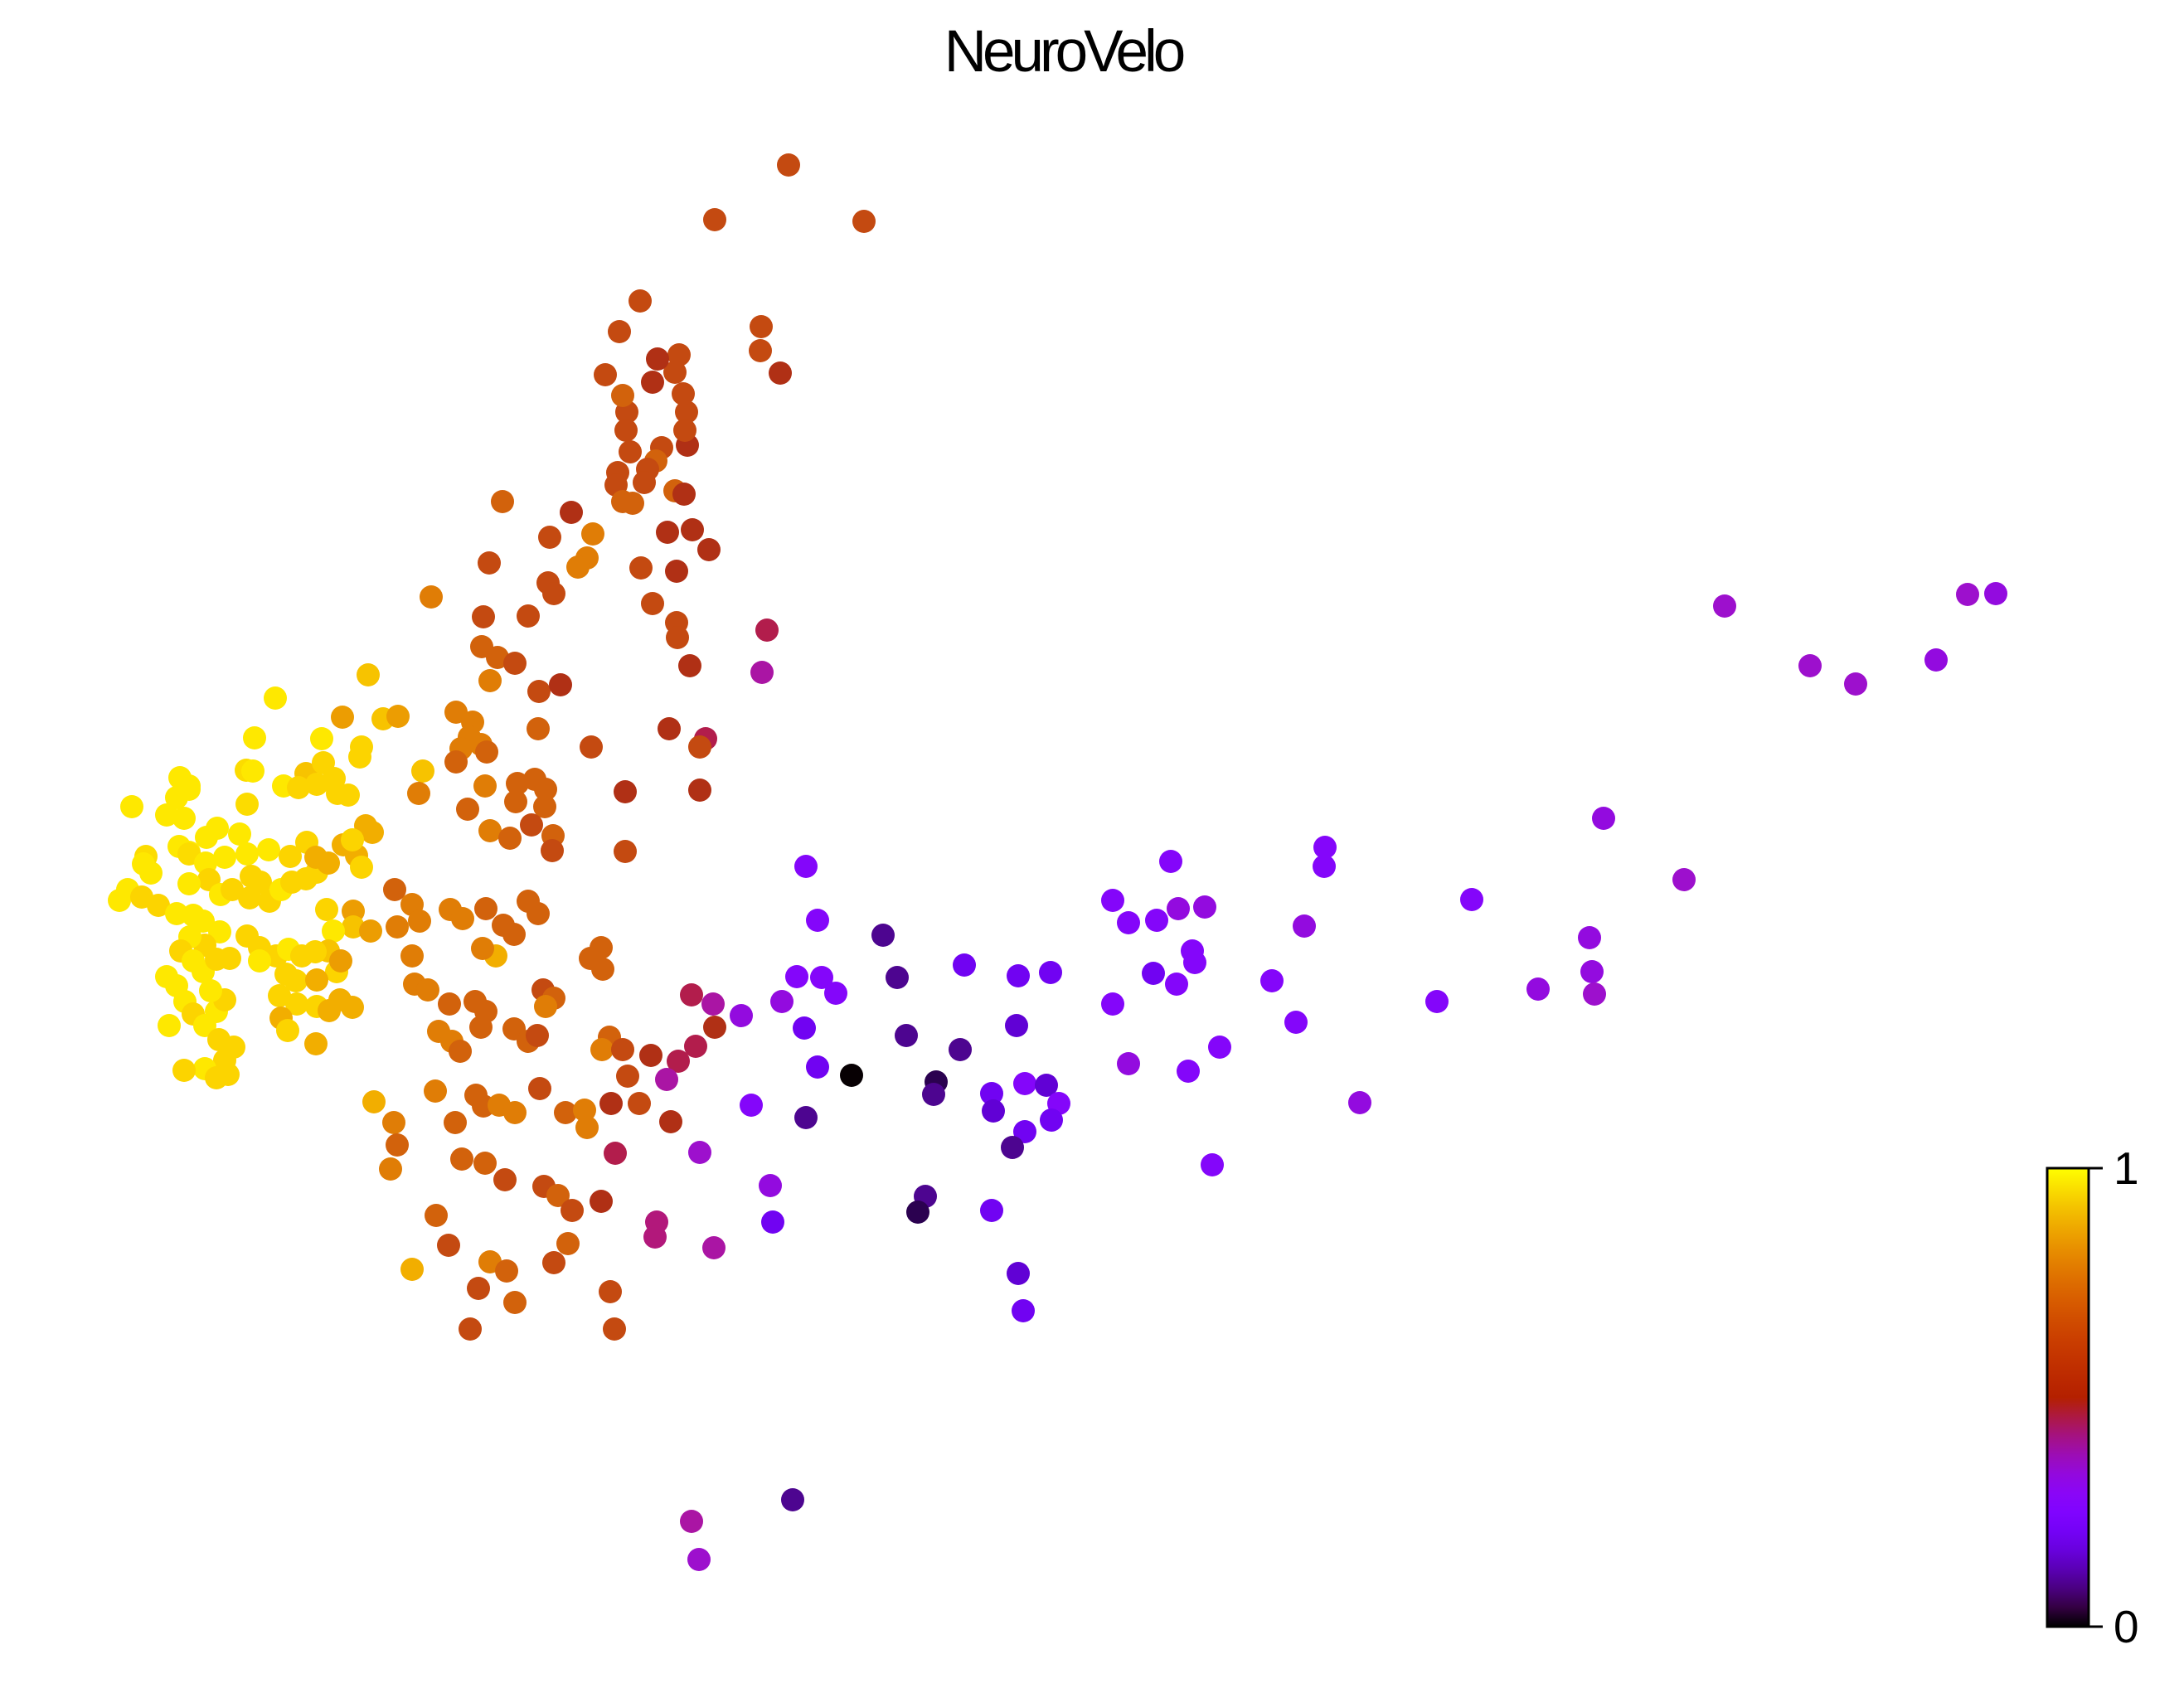  Describe the element at coordinates (2126, 1626) in the screenshot. I see `svg-text: 0` at that location.